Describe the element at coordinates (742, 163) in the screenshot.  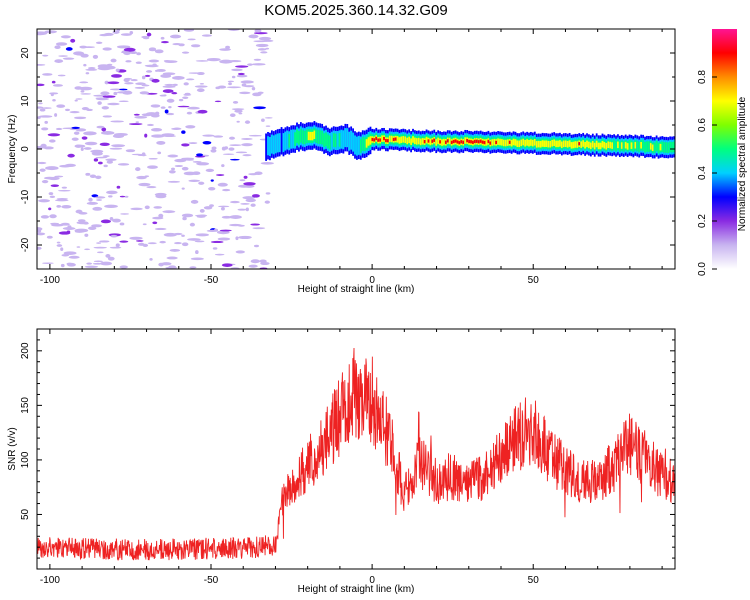
I see `colorbar-label: Normalized spectral amplitude` at that location.